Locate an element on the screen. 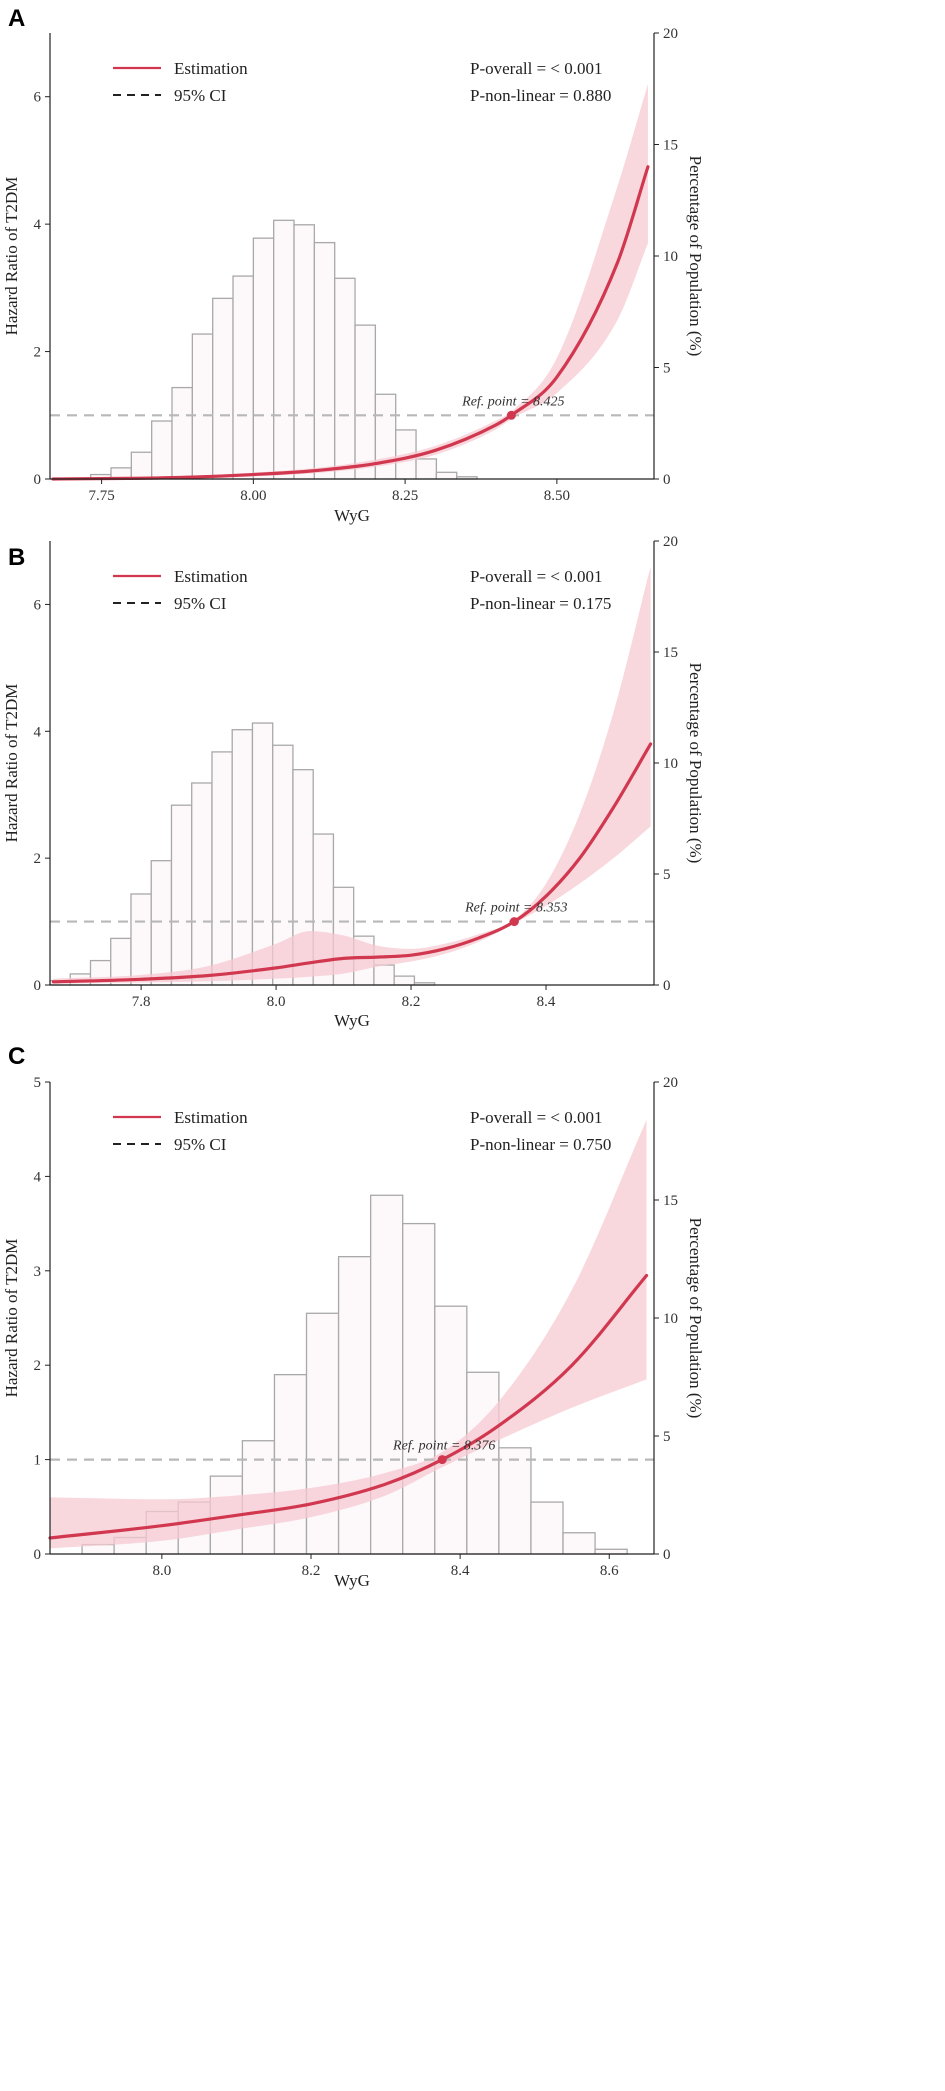  x-tick-label: 7.75 is located at coordinates (101, 496).